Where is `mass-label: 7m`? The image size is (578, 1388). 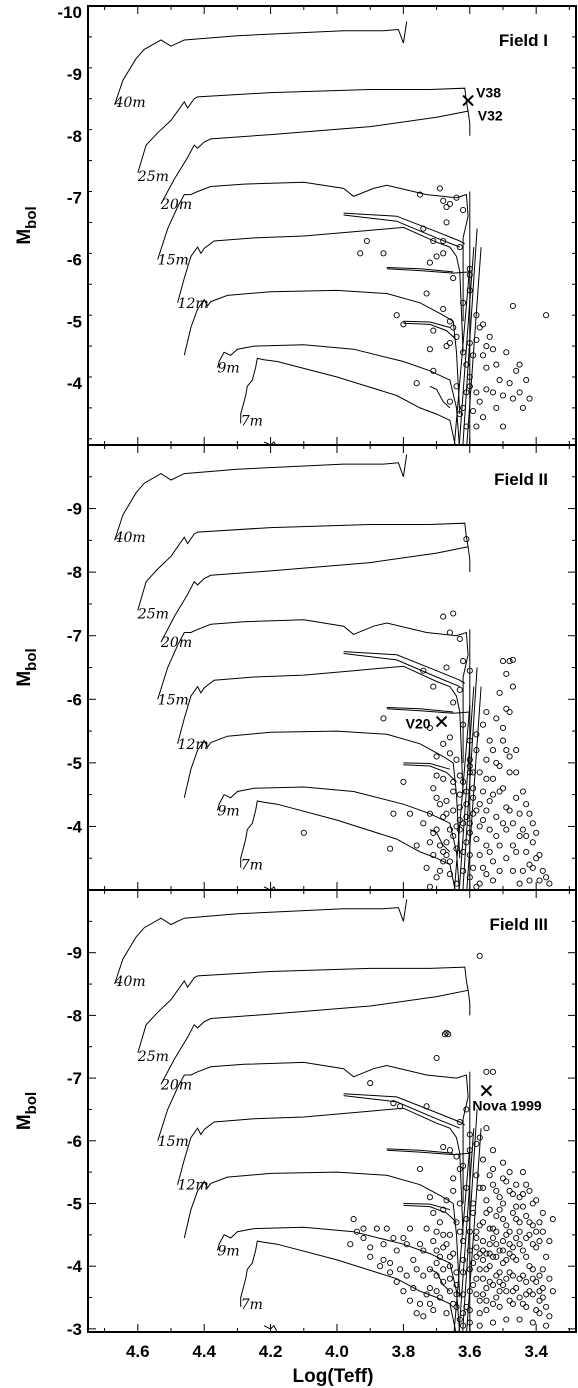
mass-label: 7m is located at coordinates (252, 421).